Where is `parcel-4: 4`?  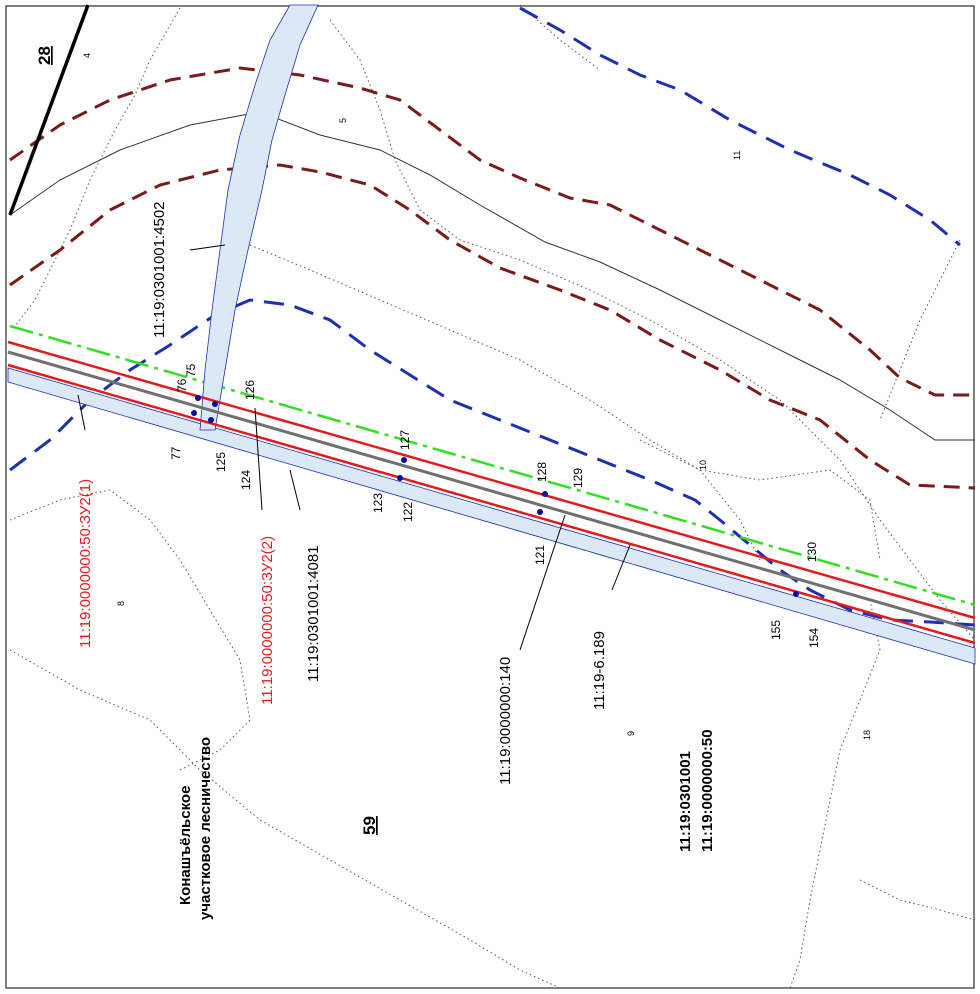 parcel-4: 4 is located at coordinates (87, 55).